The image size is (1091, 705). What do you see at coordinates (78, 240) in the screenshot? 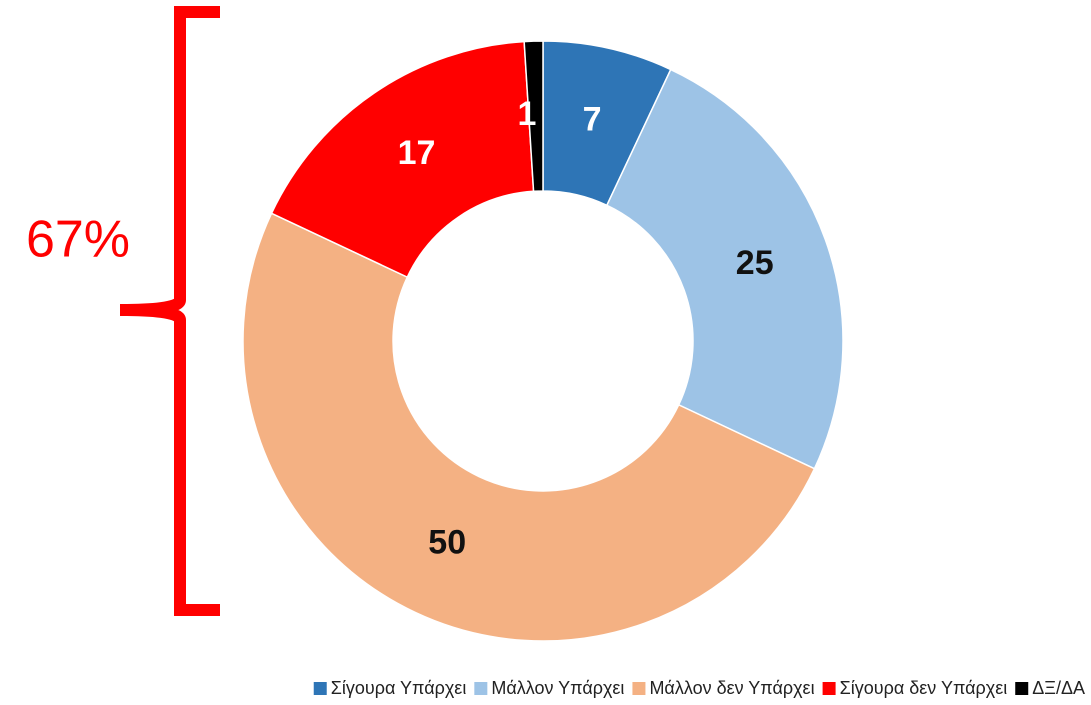
I see `annotation: 67%` at bounding box center [78, 240].